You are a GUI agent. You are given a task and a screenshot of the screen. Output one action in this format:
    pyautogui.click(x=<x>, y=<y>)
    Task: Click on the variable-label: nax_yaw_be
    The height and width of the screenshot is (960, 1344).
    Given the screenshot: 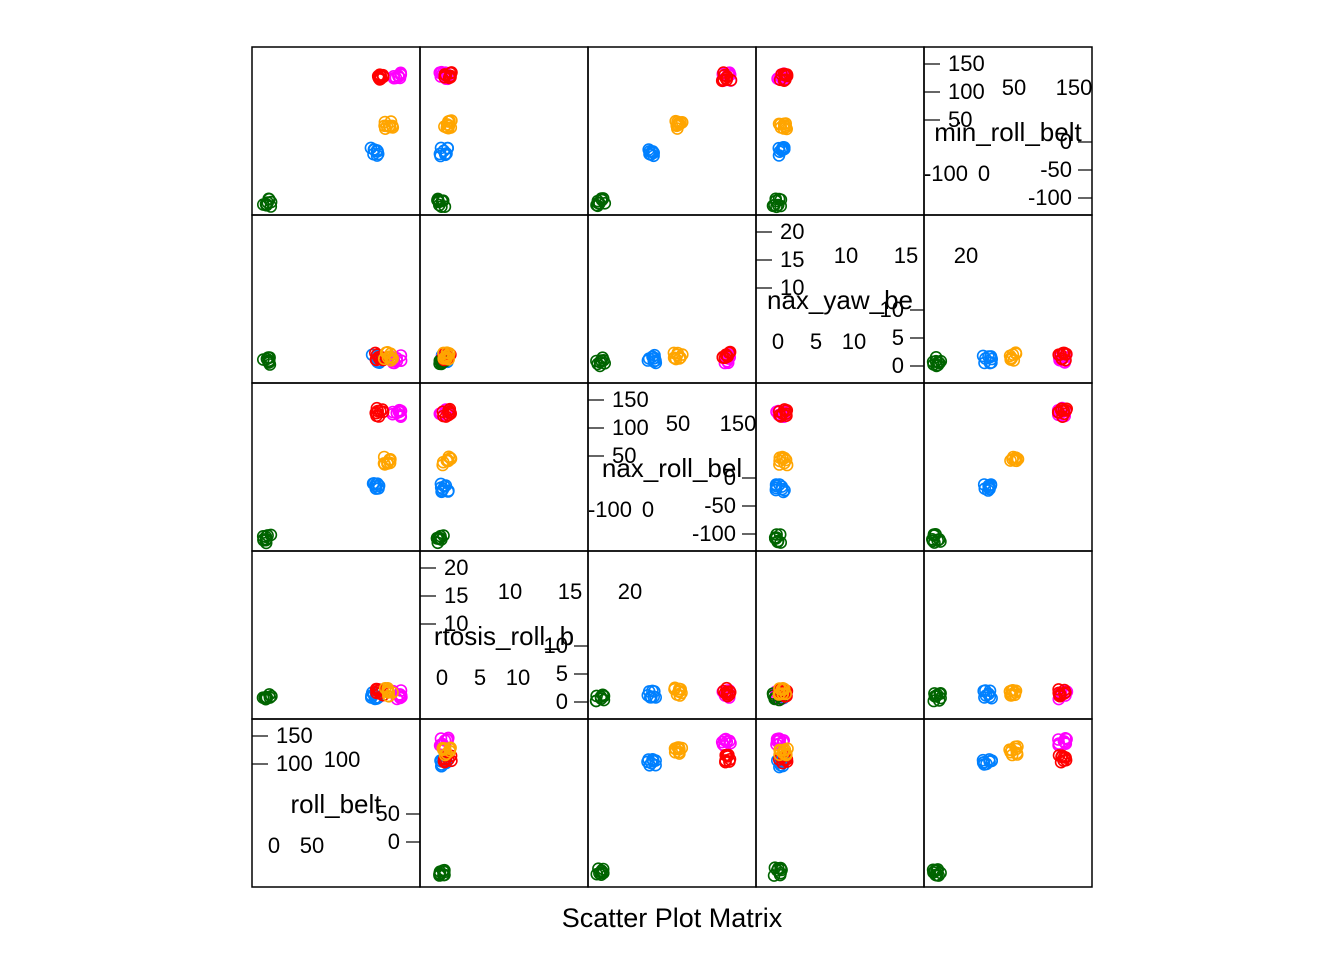 What is the action you would take?
    pyautogui.click(x=840, y=300)
    